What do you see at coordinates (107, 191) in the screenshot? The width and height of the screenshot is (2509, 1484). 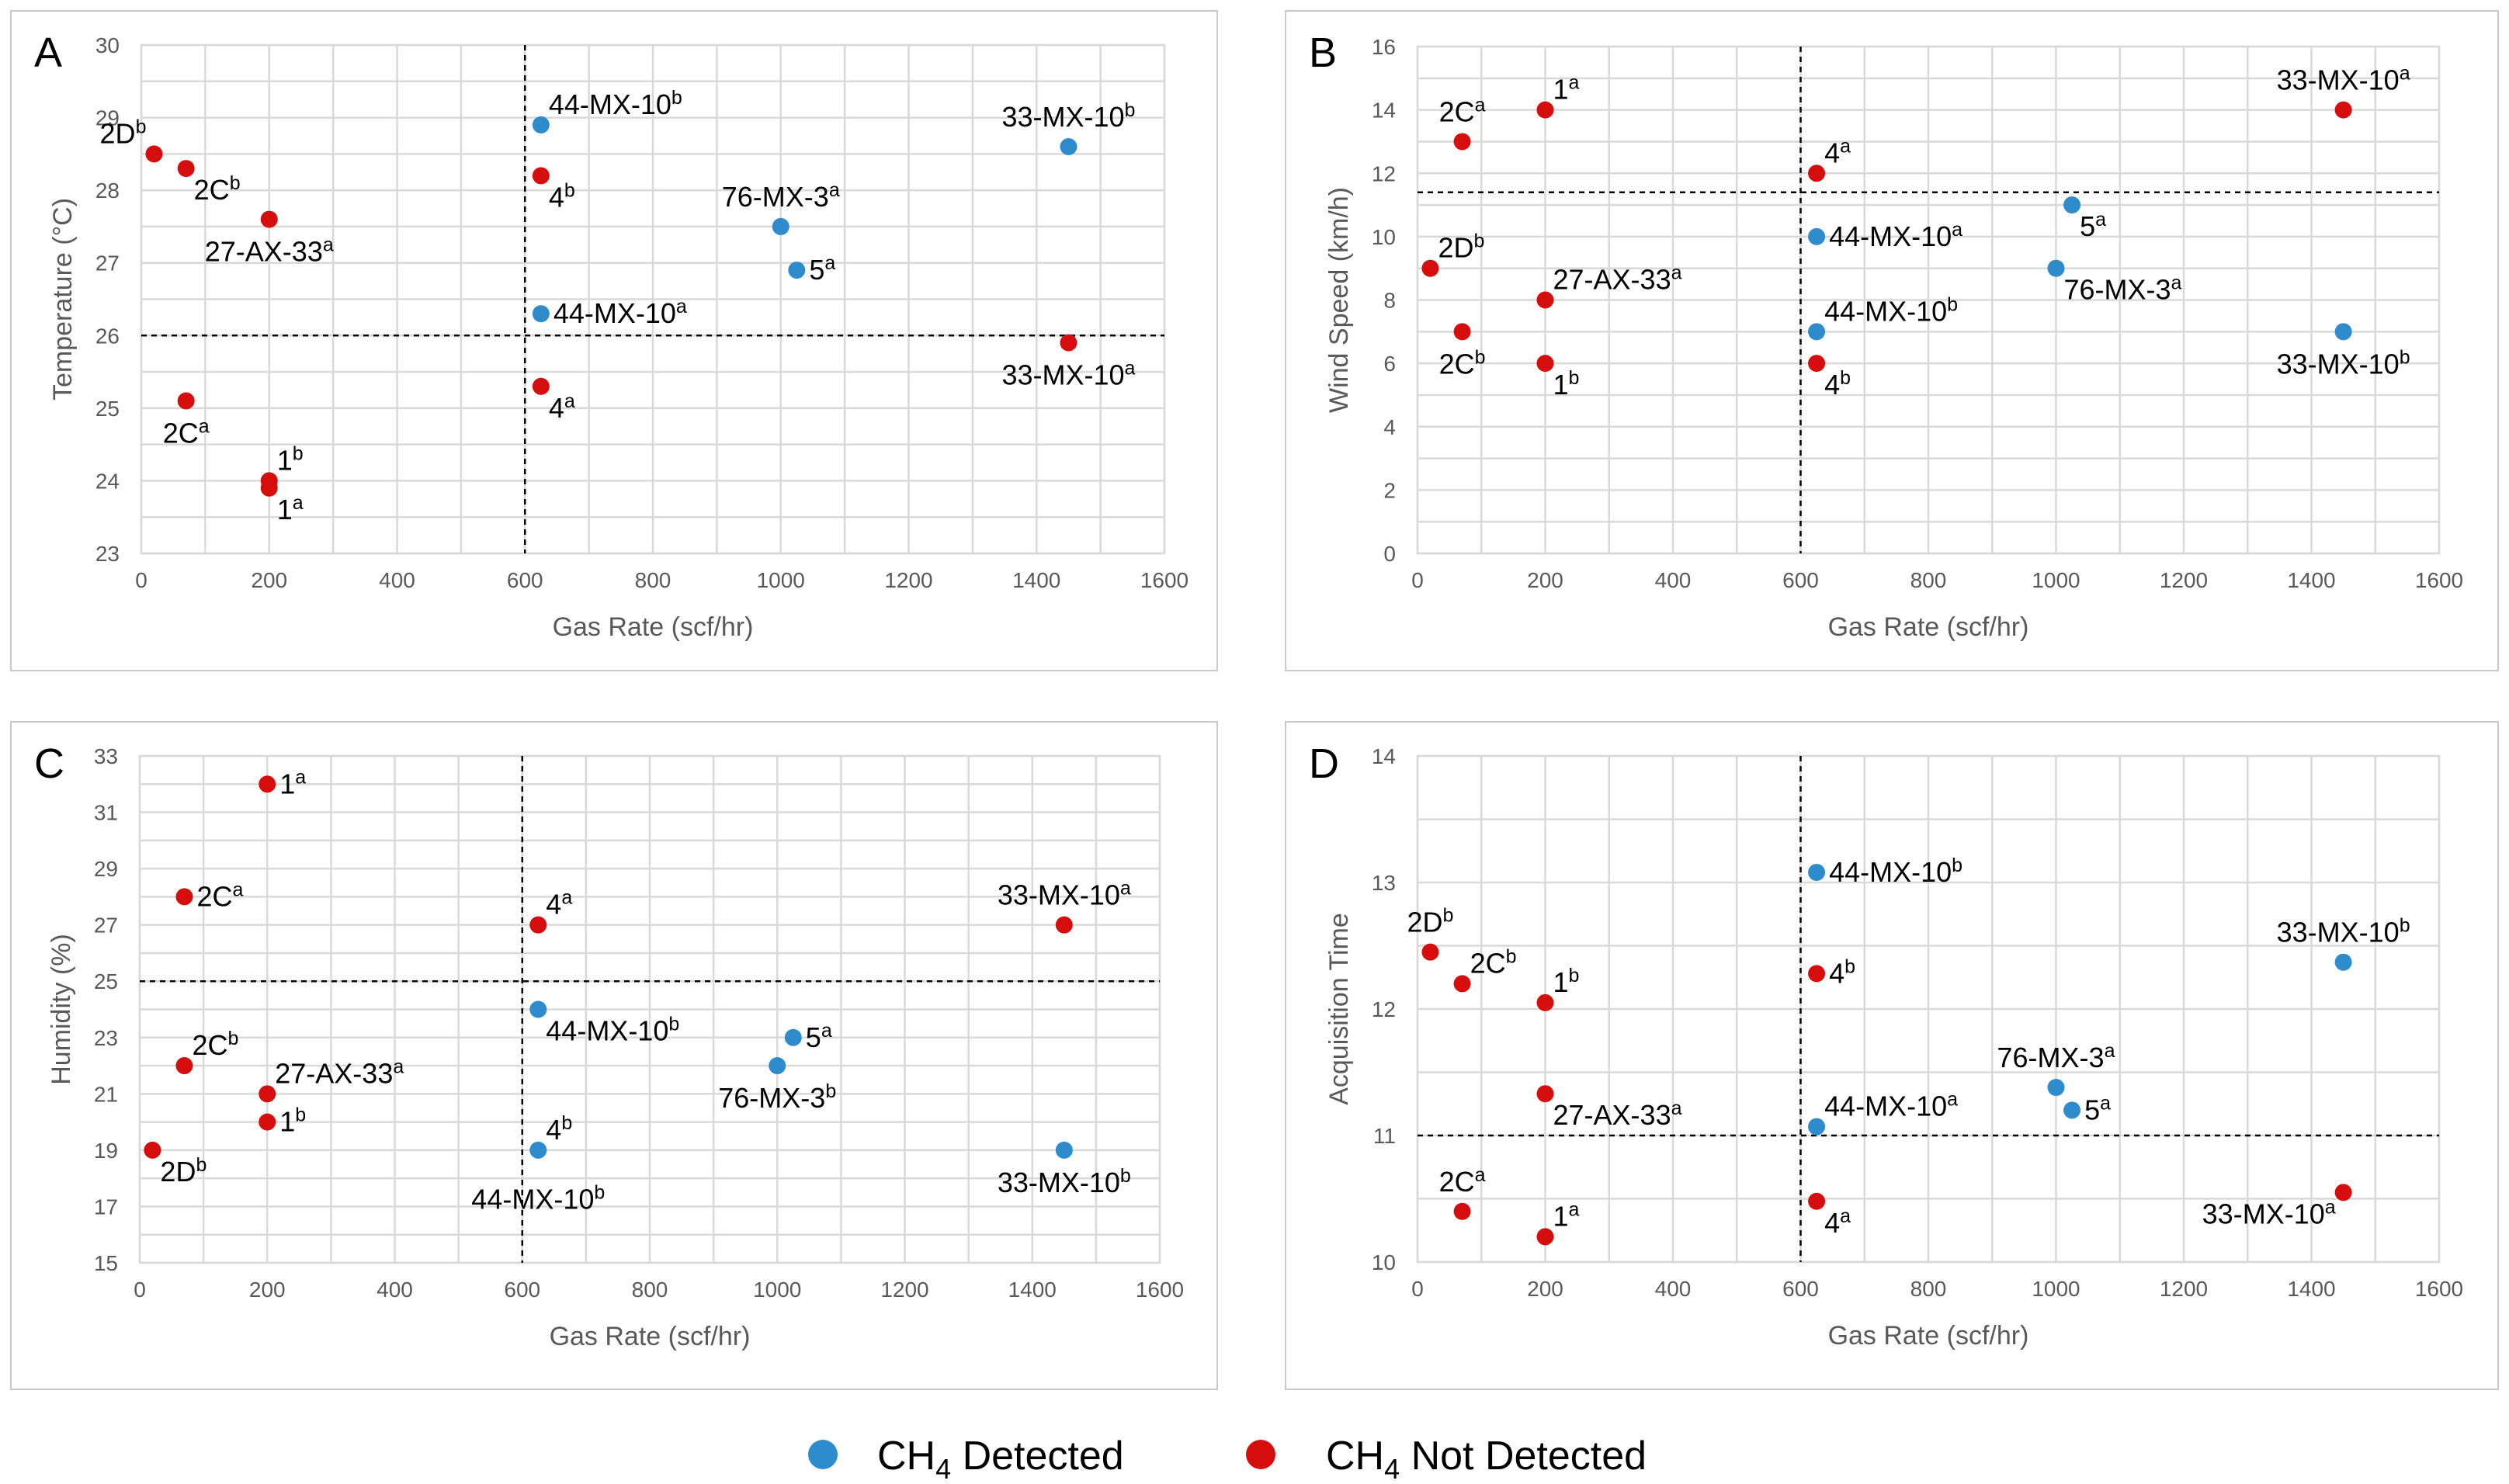 I see `y-tick-label: 28` at bounding box center [107, 191].